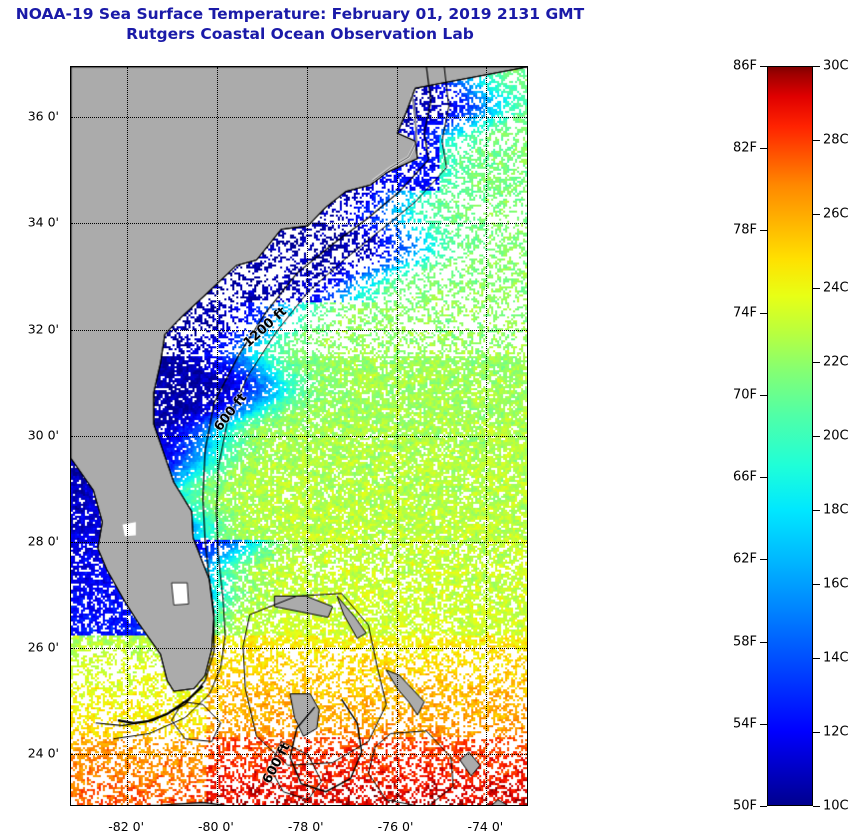 Image resolution: width=849 pixels, height=834 pixels. Describe the element at coordinates (300, 34) in the screenshot. I see `title-line-2: Rutgers Coastal Ocean Observation Lab` at that location.